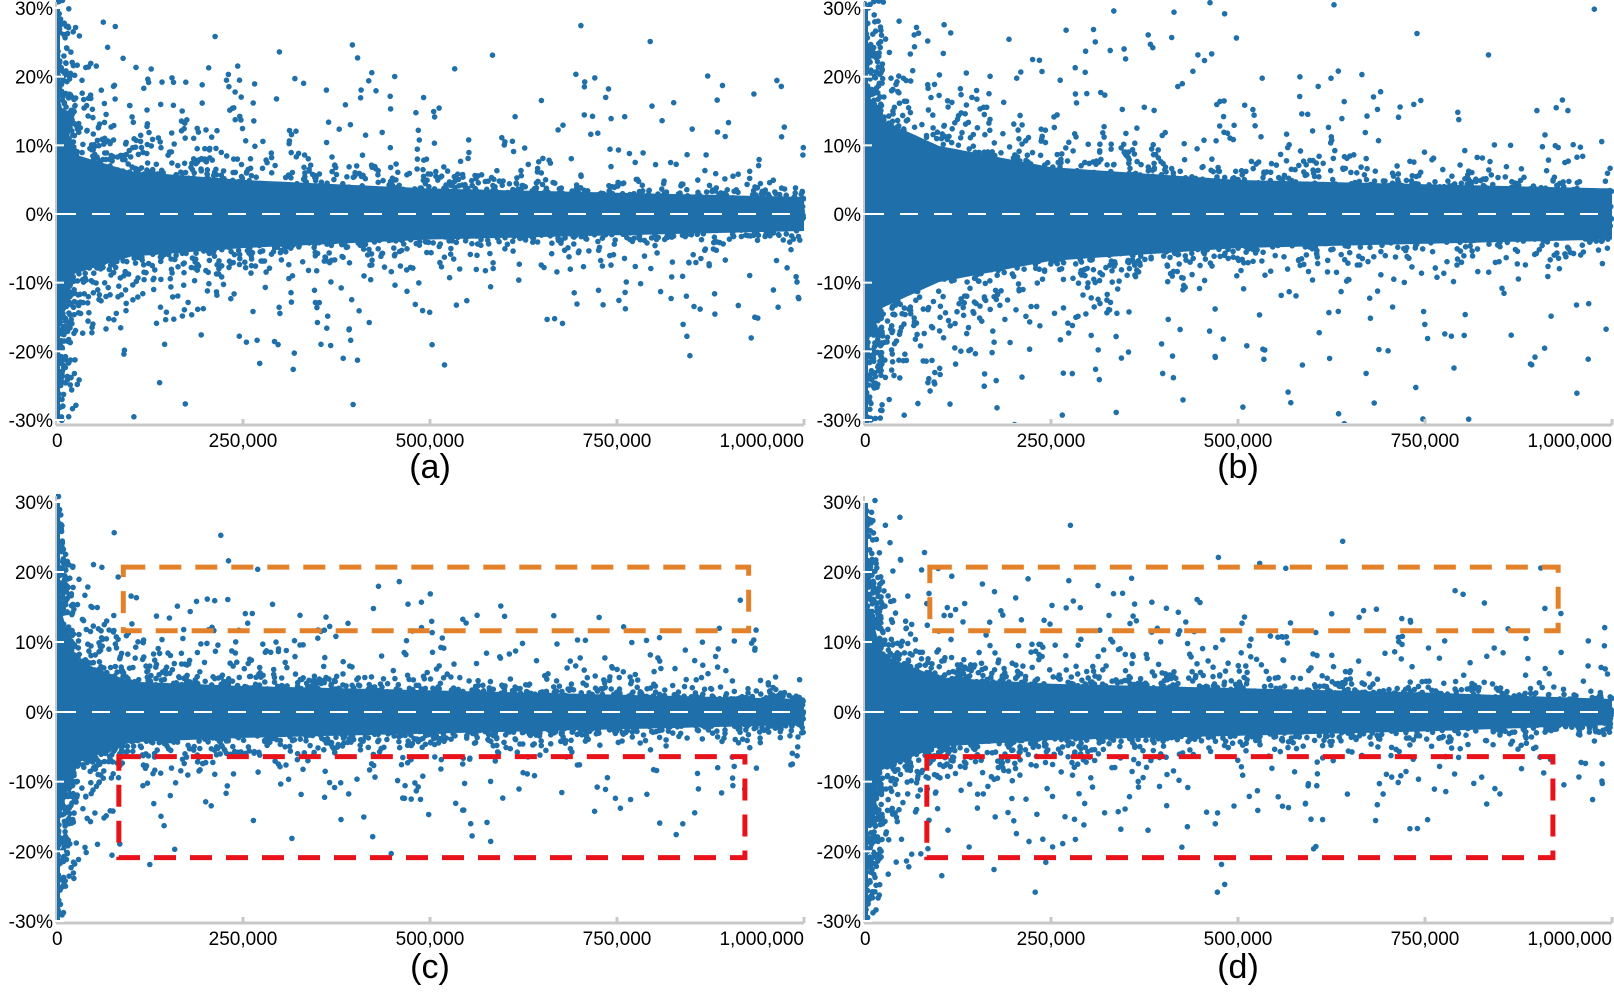 This screenshot has width=1614, height=996. Describe the element at coordinates (430, 467) in the screenshot. I see `panel-label: (a)` at that location.